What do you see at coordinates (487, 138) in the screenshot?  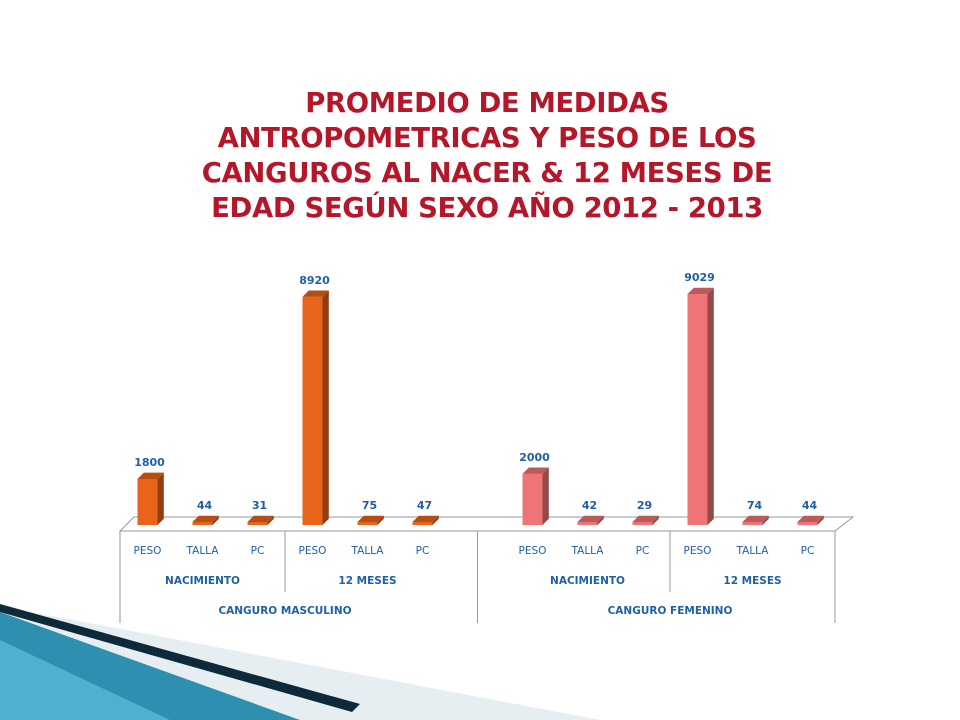 I see `title-line-2: ANTROPOMETRICAS Y PESO DE LOS` at bounding box center [487, 138].